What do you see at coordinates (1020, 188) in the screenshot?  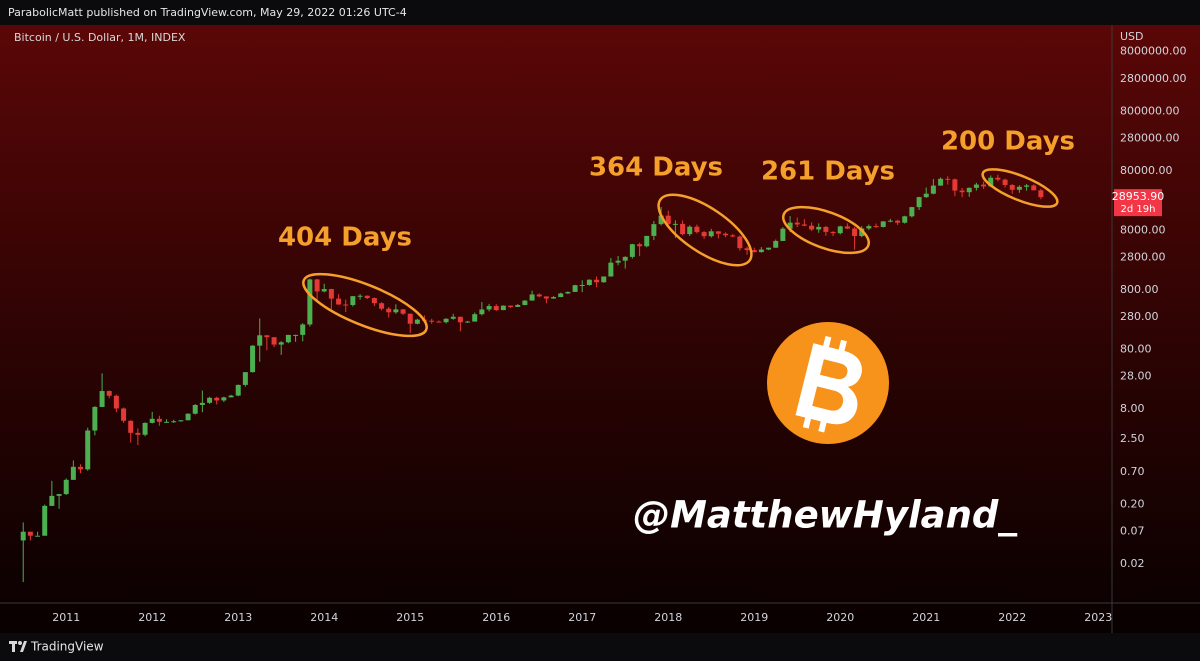 I see `highlight-ellipse` at bounding box center [1020, 188].